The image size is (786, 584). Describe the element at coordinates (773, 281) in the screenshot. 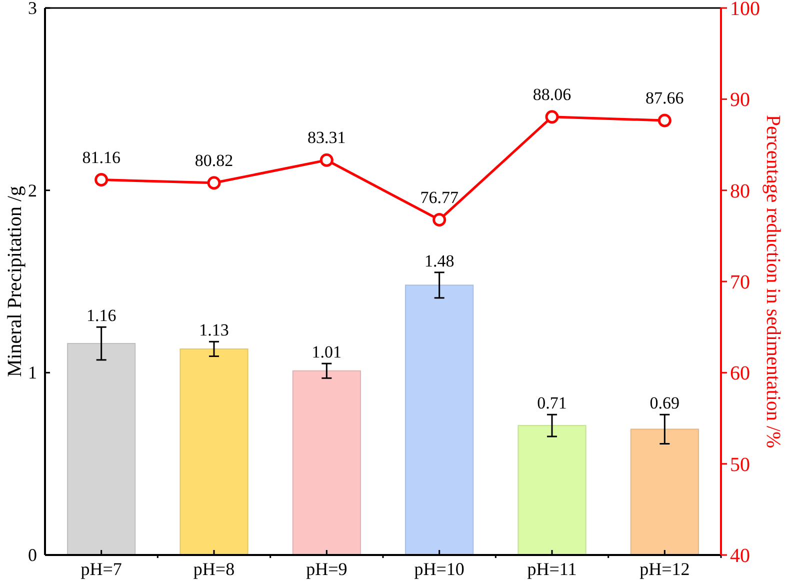

I see `y2-axis-title: Percentage reduction in sedimentation /%` at that location.